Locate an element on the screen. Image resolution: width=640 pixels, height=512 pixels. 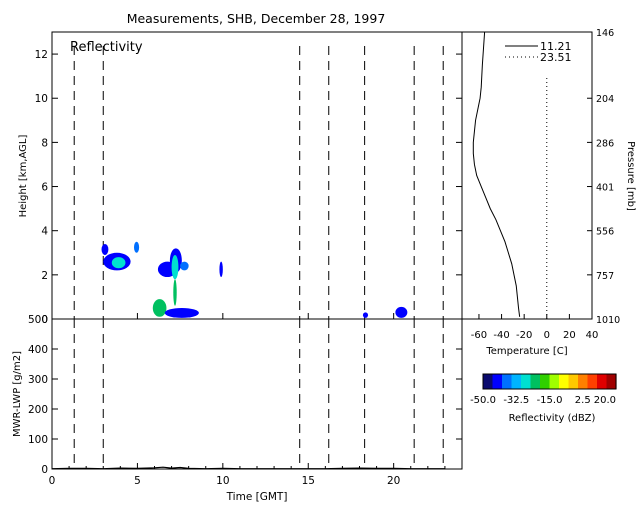
lwp-y-axis-title: MWR-LWP [g/m2] is located at coordinates (17, 394).